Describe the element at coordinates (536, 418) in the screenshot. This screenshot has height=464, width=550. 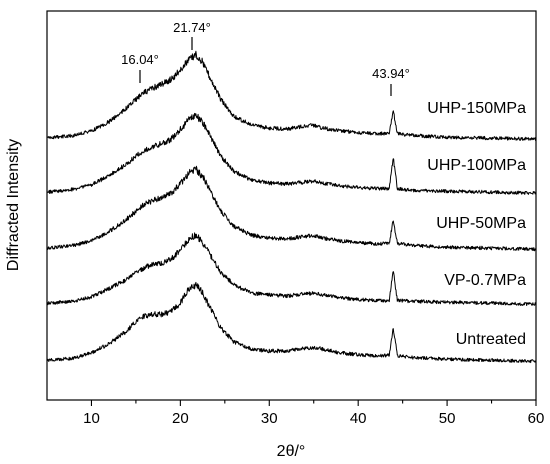
I see `x-tick-label: 60` at that location.